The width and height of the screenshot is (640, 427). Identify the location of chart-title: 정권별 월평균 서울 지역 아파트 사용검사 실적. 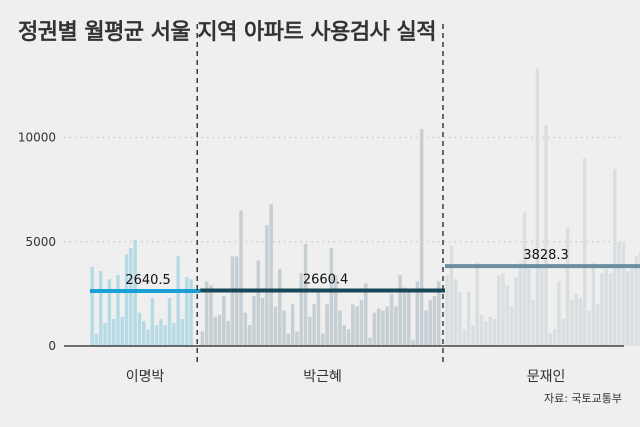
(227, 32).